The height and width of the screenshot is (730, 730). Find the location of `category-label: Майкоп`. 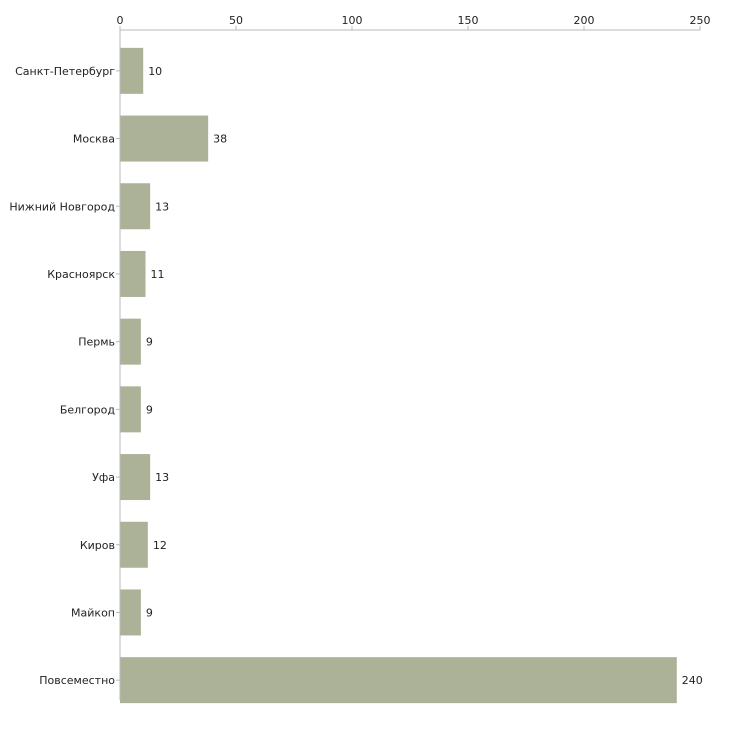

category-label: Майкоп is located at coordinates (93, 612).